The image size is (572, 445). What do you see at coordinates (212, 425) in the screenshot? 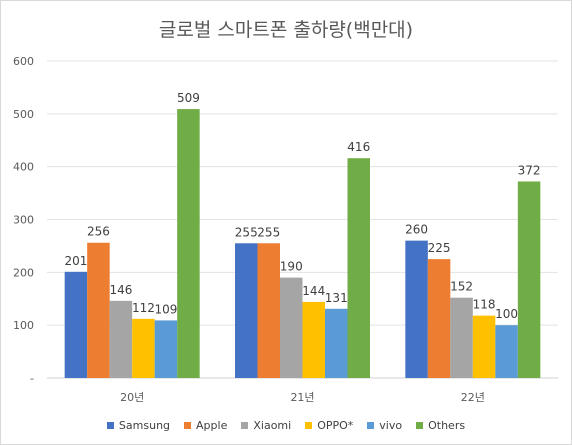
I see `legend-label: Apple` at bounding box center [212, 425].